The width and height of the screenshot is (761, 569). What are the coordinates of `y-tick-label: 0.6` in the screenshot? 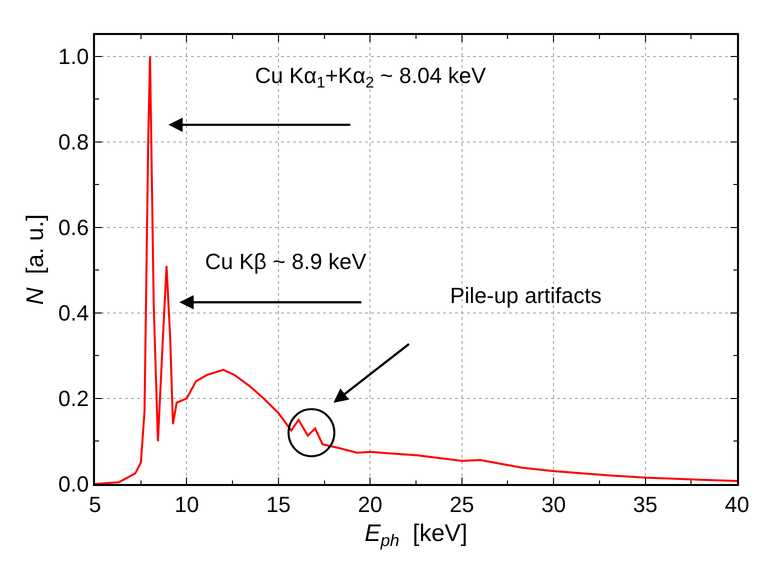 It's located at (73, 227).